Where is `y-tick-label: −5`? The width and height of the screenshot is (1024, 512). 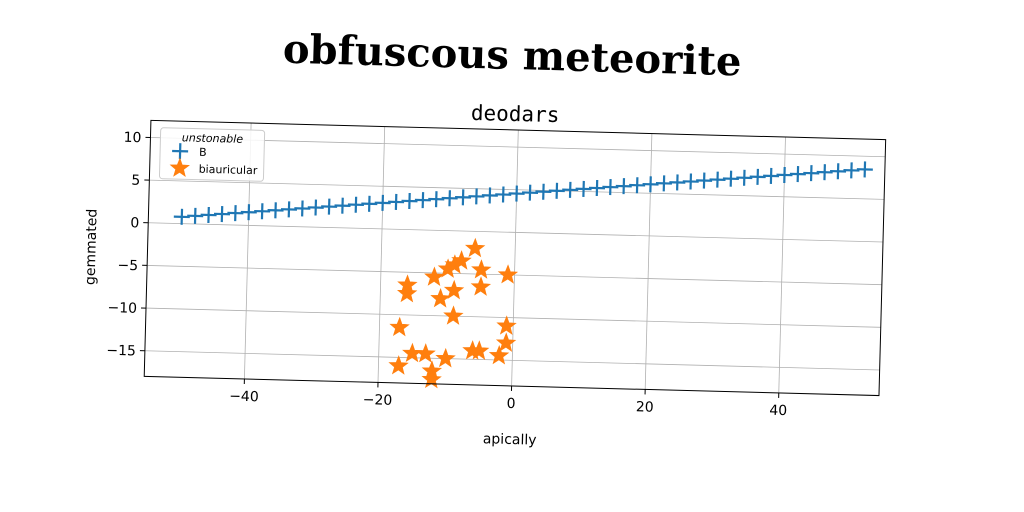
y-tick-label: −5 is located at coordinates (127, 266).